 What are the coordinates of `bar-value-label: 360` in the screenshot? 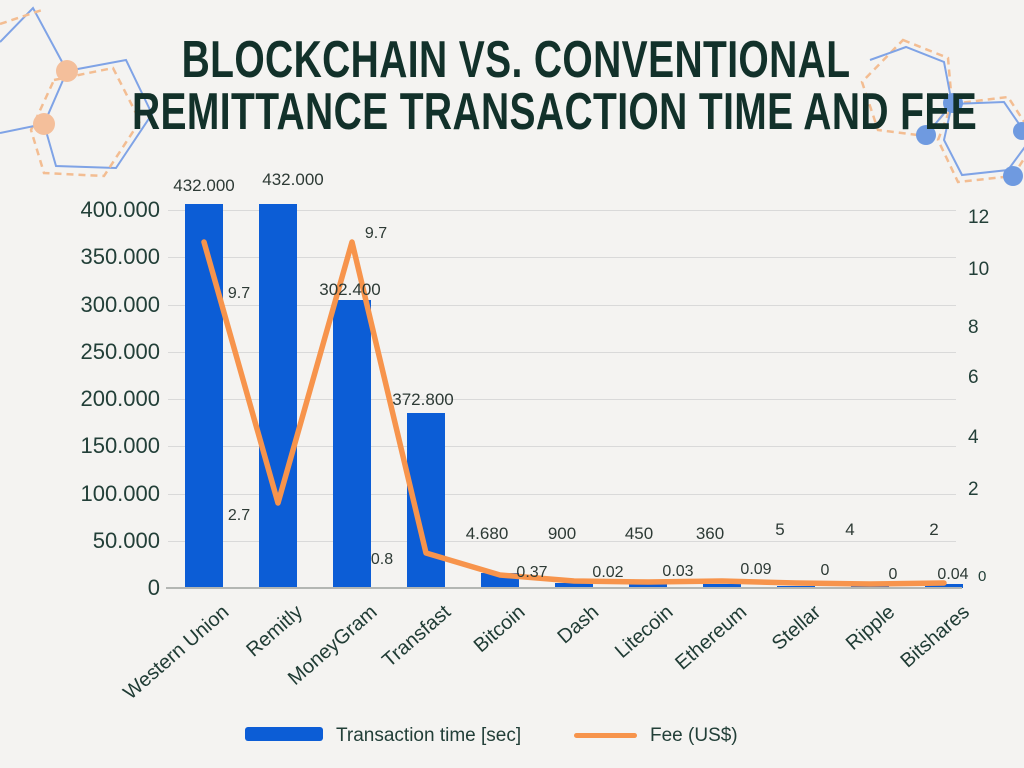 It's located at (710, 533).